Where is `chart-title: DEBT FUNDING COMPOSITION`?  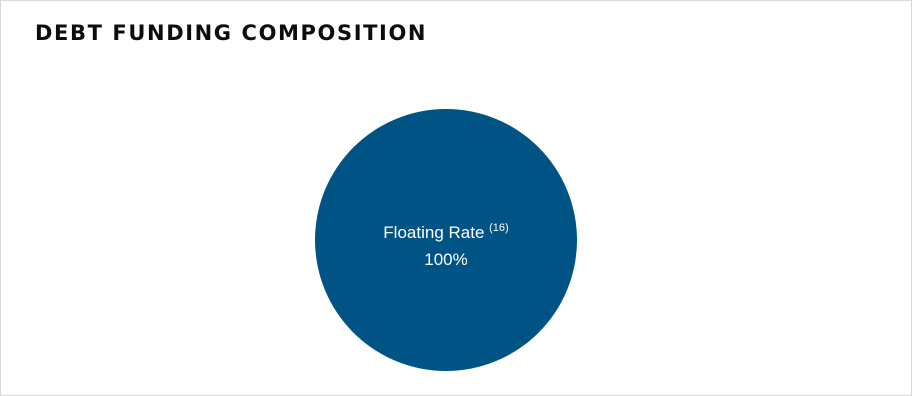
chart-title: DEBT FUNDING COMPOSITION is located at coordinates (231, 33).